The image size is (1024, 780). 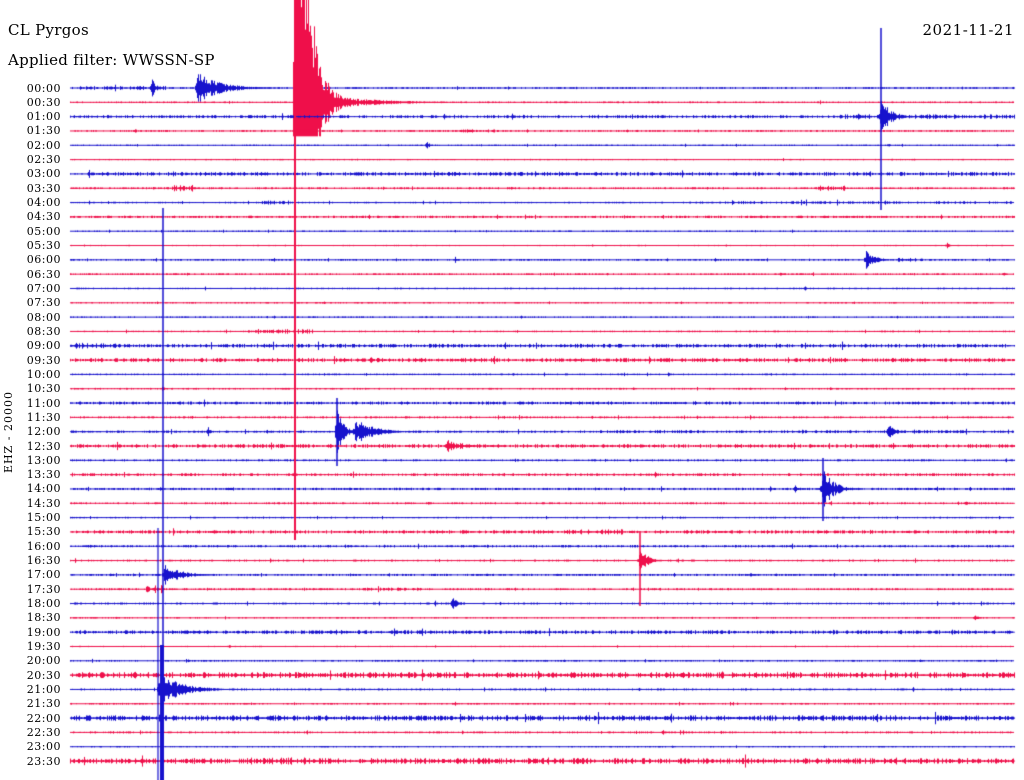 What do you see at coordinates (43, 546) in the screenshot?
I see `time-label: 16:00` at bounding box center [43, 546].